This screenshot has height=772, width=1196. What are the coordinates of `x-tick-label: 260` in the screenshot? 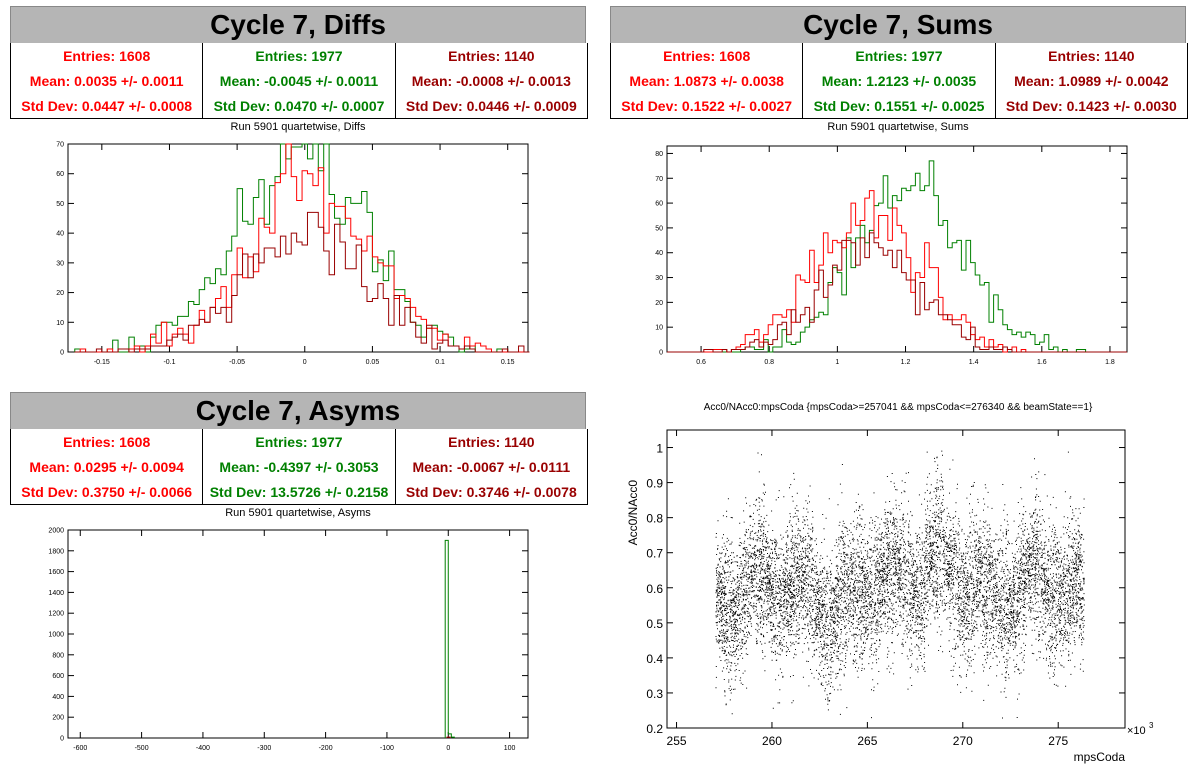 It's located at (772, 741).